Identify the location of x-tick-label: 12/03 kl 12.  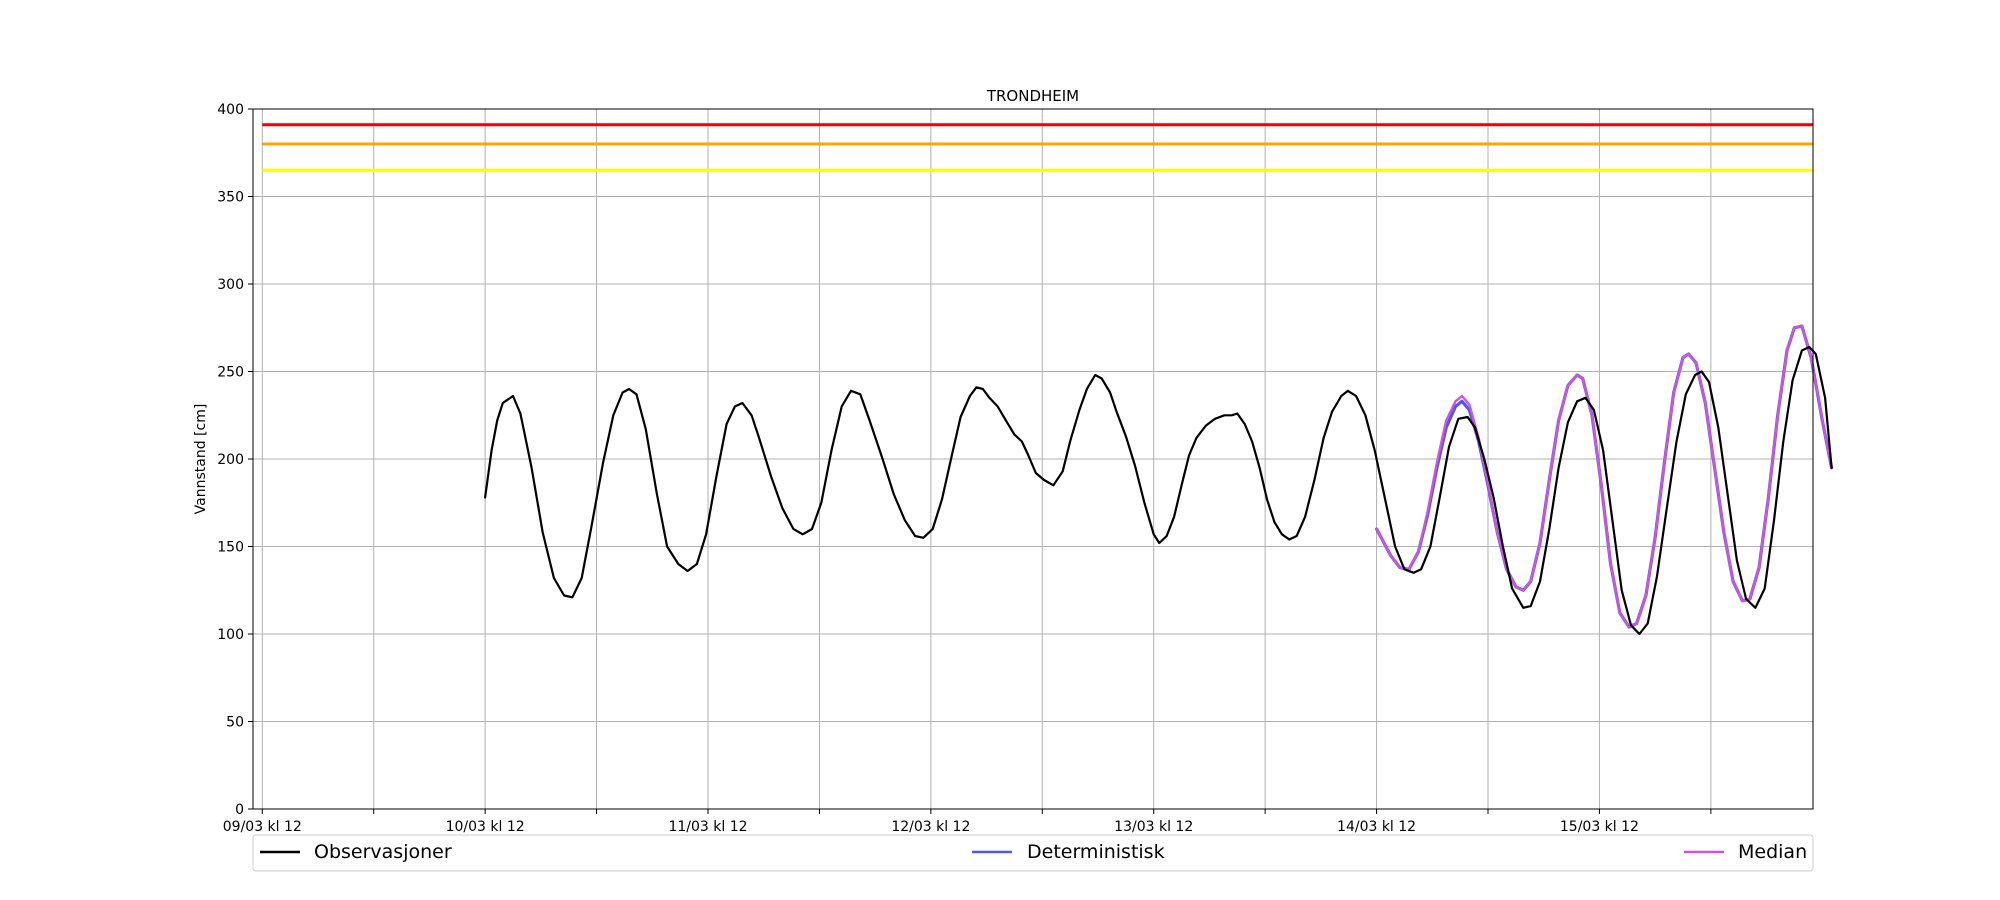
(930, 827).